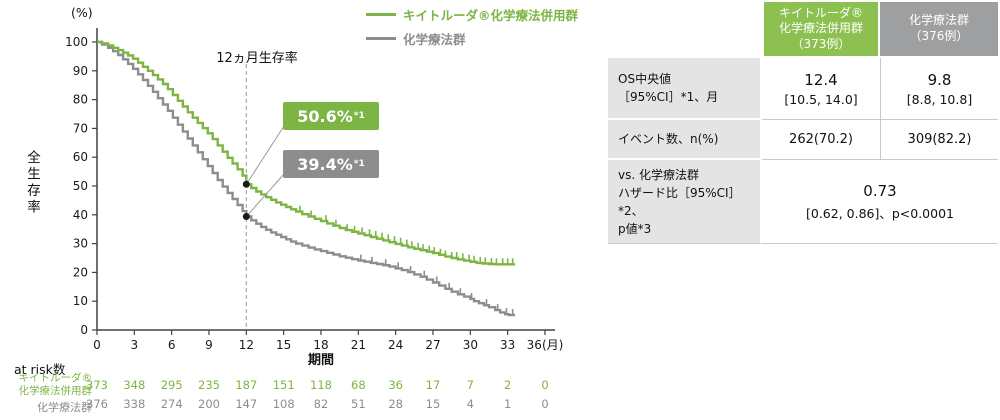 This screenshot has width=1000, height=420. What do you see at coordinates (470, 385) in the screenshot?
I see `at-risk-count: 7` at bounding box center [470, 385].